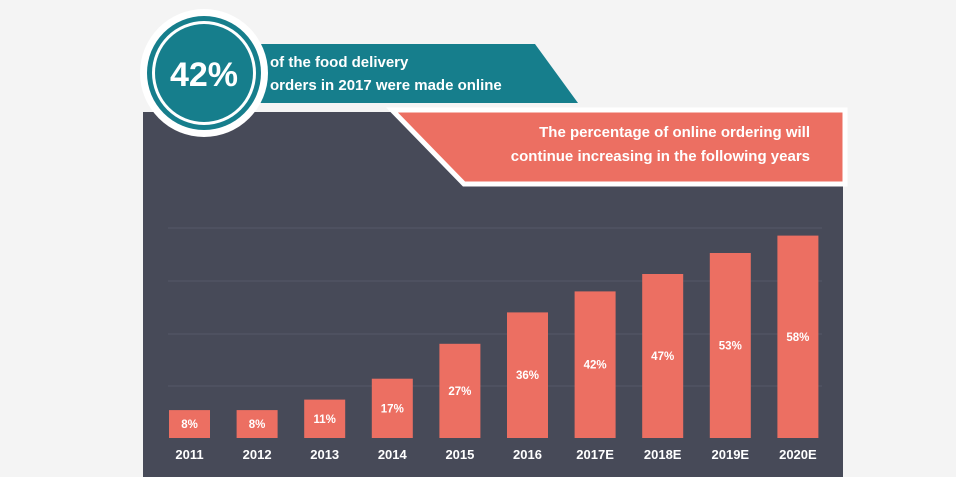 Image resolution: width=956 pixels, height=477 pixels. I want to click on x-tick-label: 2018E, so click(663, 454).